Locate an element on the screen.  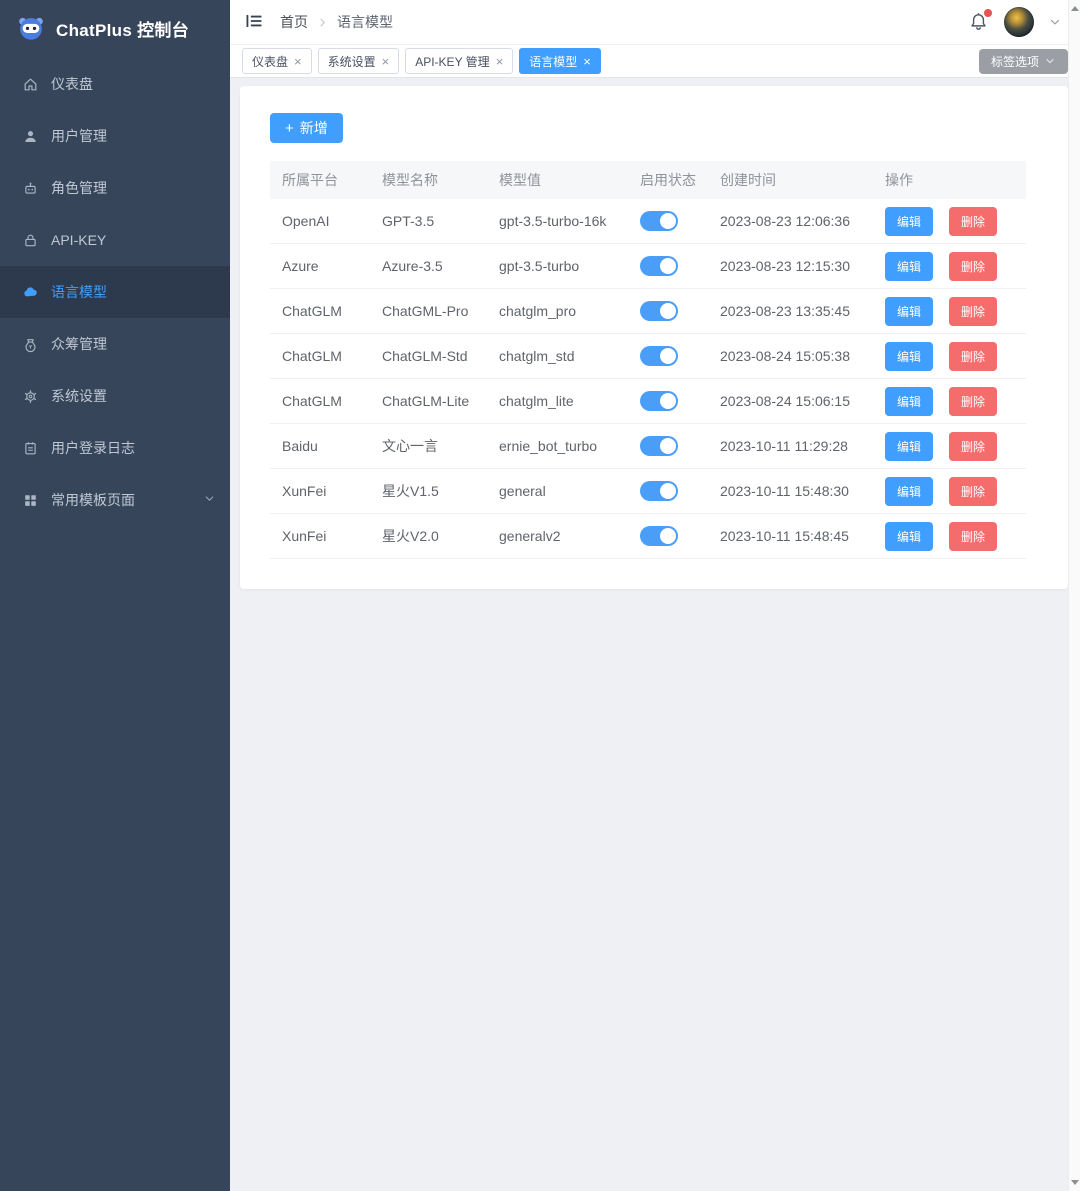
tab: 系统设置 × is located at coordinates (358, 61).